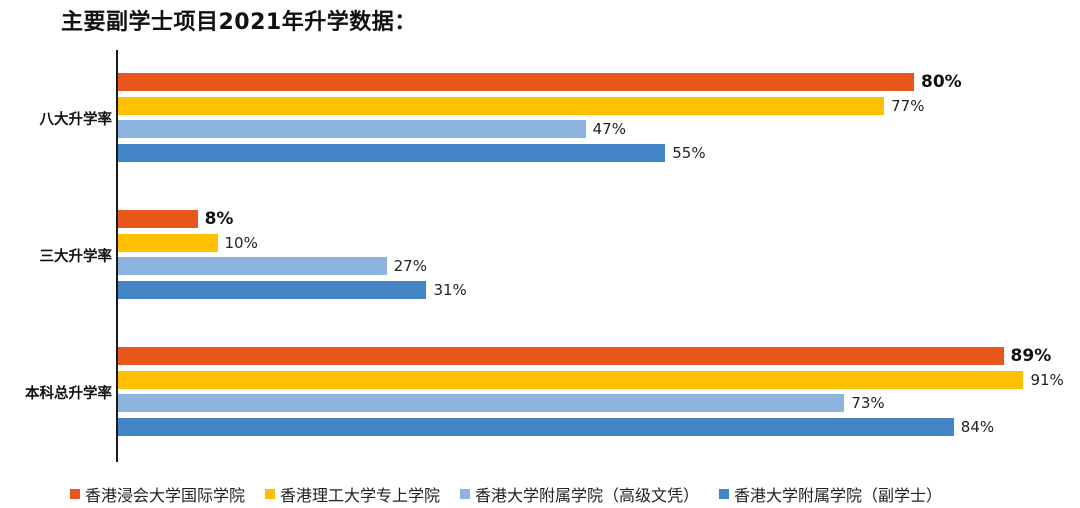 The width and height of the screenshot is (1080, 508). Describe the element at coordinates (587, 495) in the screenshot. I see `legend-label: 香港大学附属学院（高级文凭）` at that location.